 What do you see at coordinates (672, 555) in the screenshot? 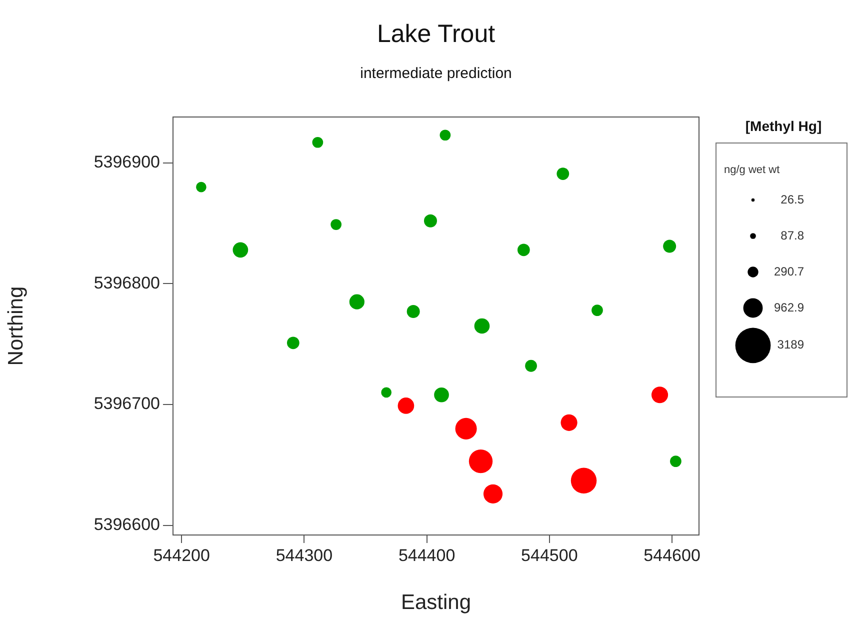
I see `x-tick-label: 544600` at bounding box center [672, 555].